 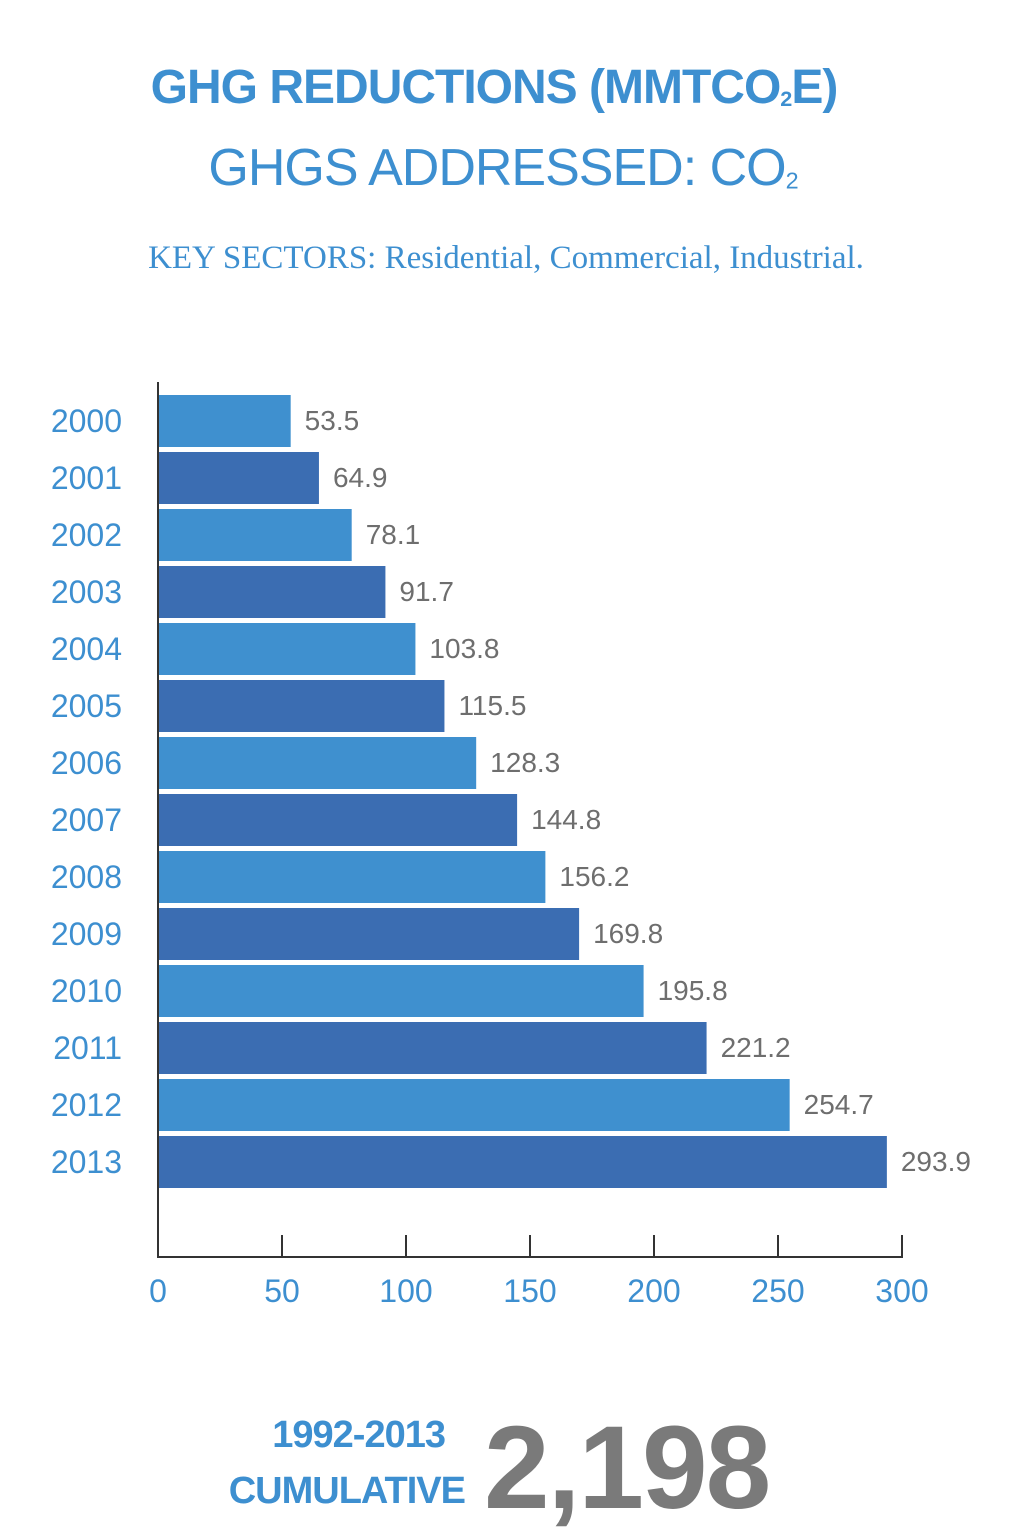 I want to click on chart-title: GHG REDUCTIONS (MMTCO2E), so click(x=494, y=87).